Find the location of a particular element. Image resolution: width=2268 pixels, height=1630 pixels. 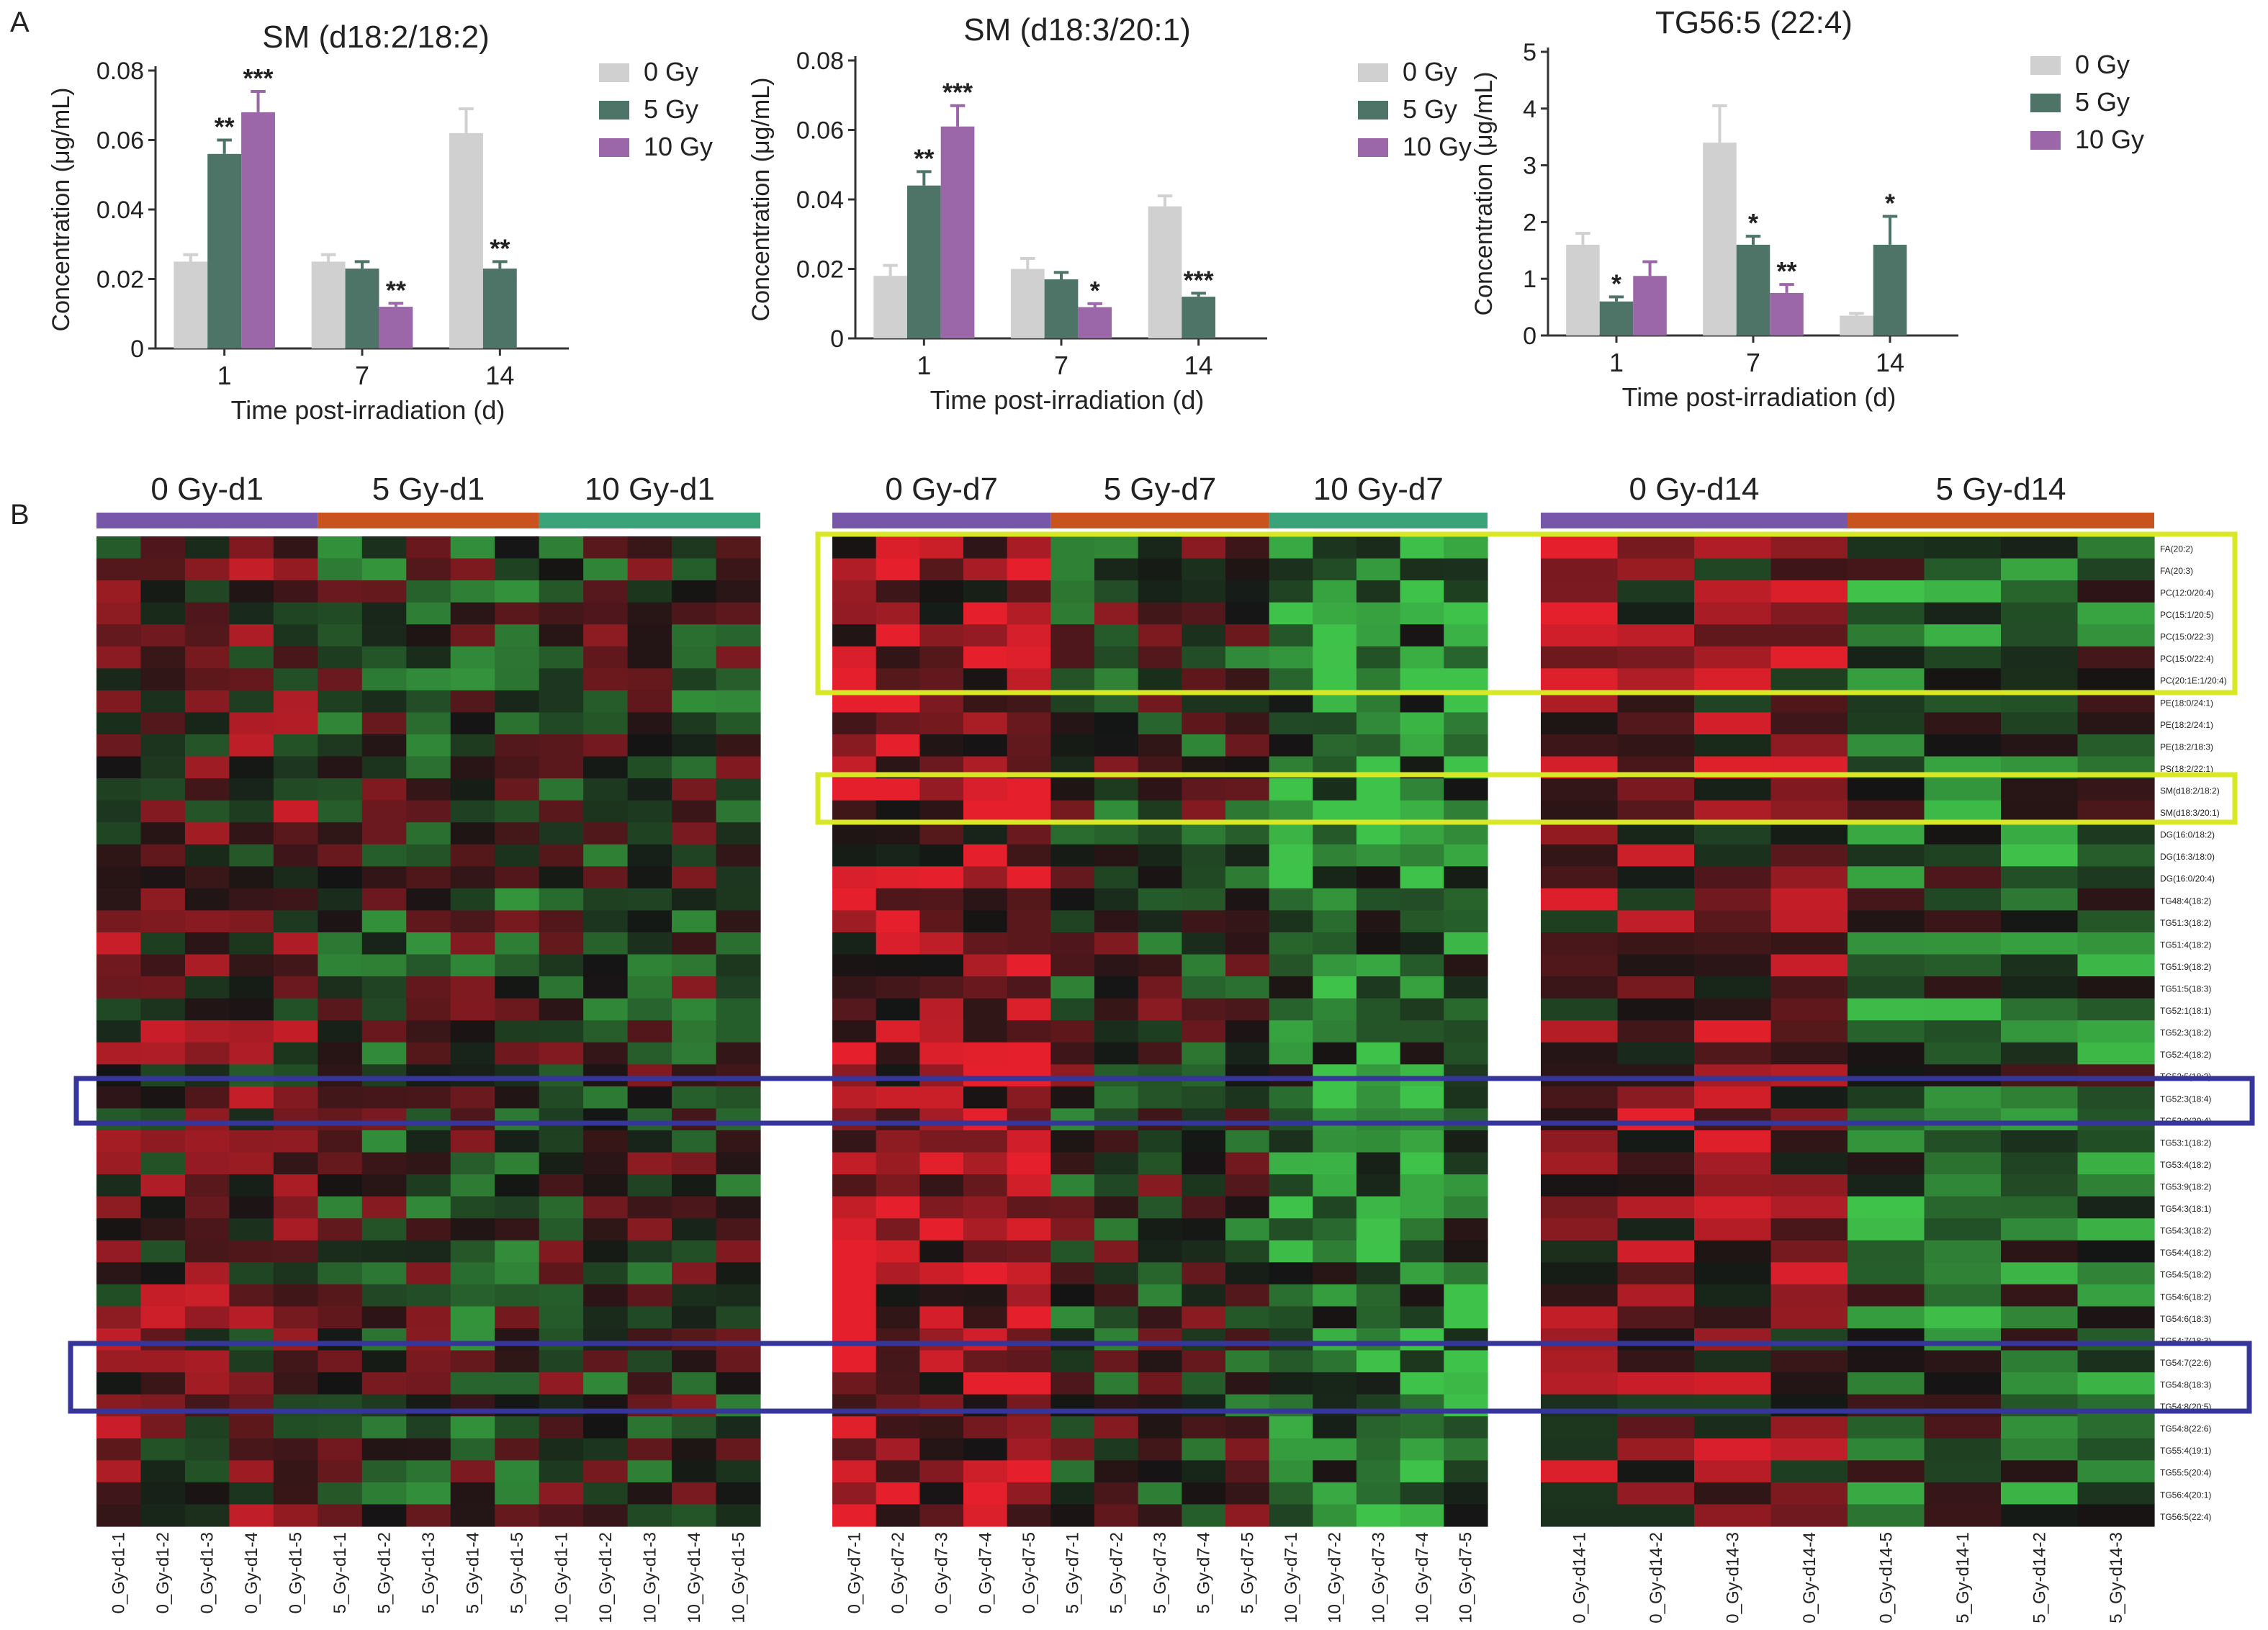

legend-label: 10 Gy is located at coordinates (1437, 146).